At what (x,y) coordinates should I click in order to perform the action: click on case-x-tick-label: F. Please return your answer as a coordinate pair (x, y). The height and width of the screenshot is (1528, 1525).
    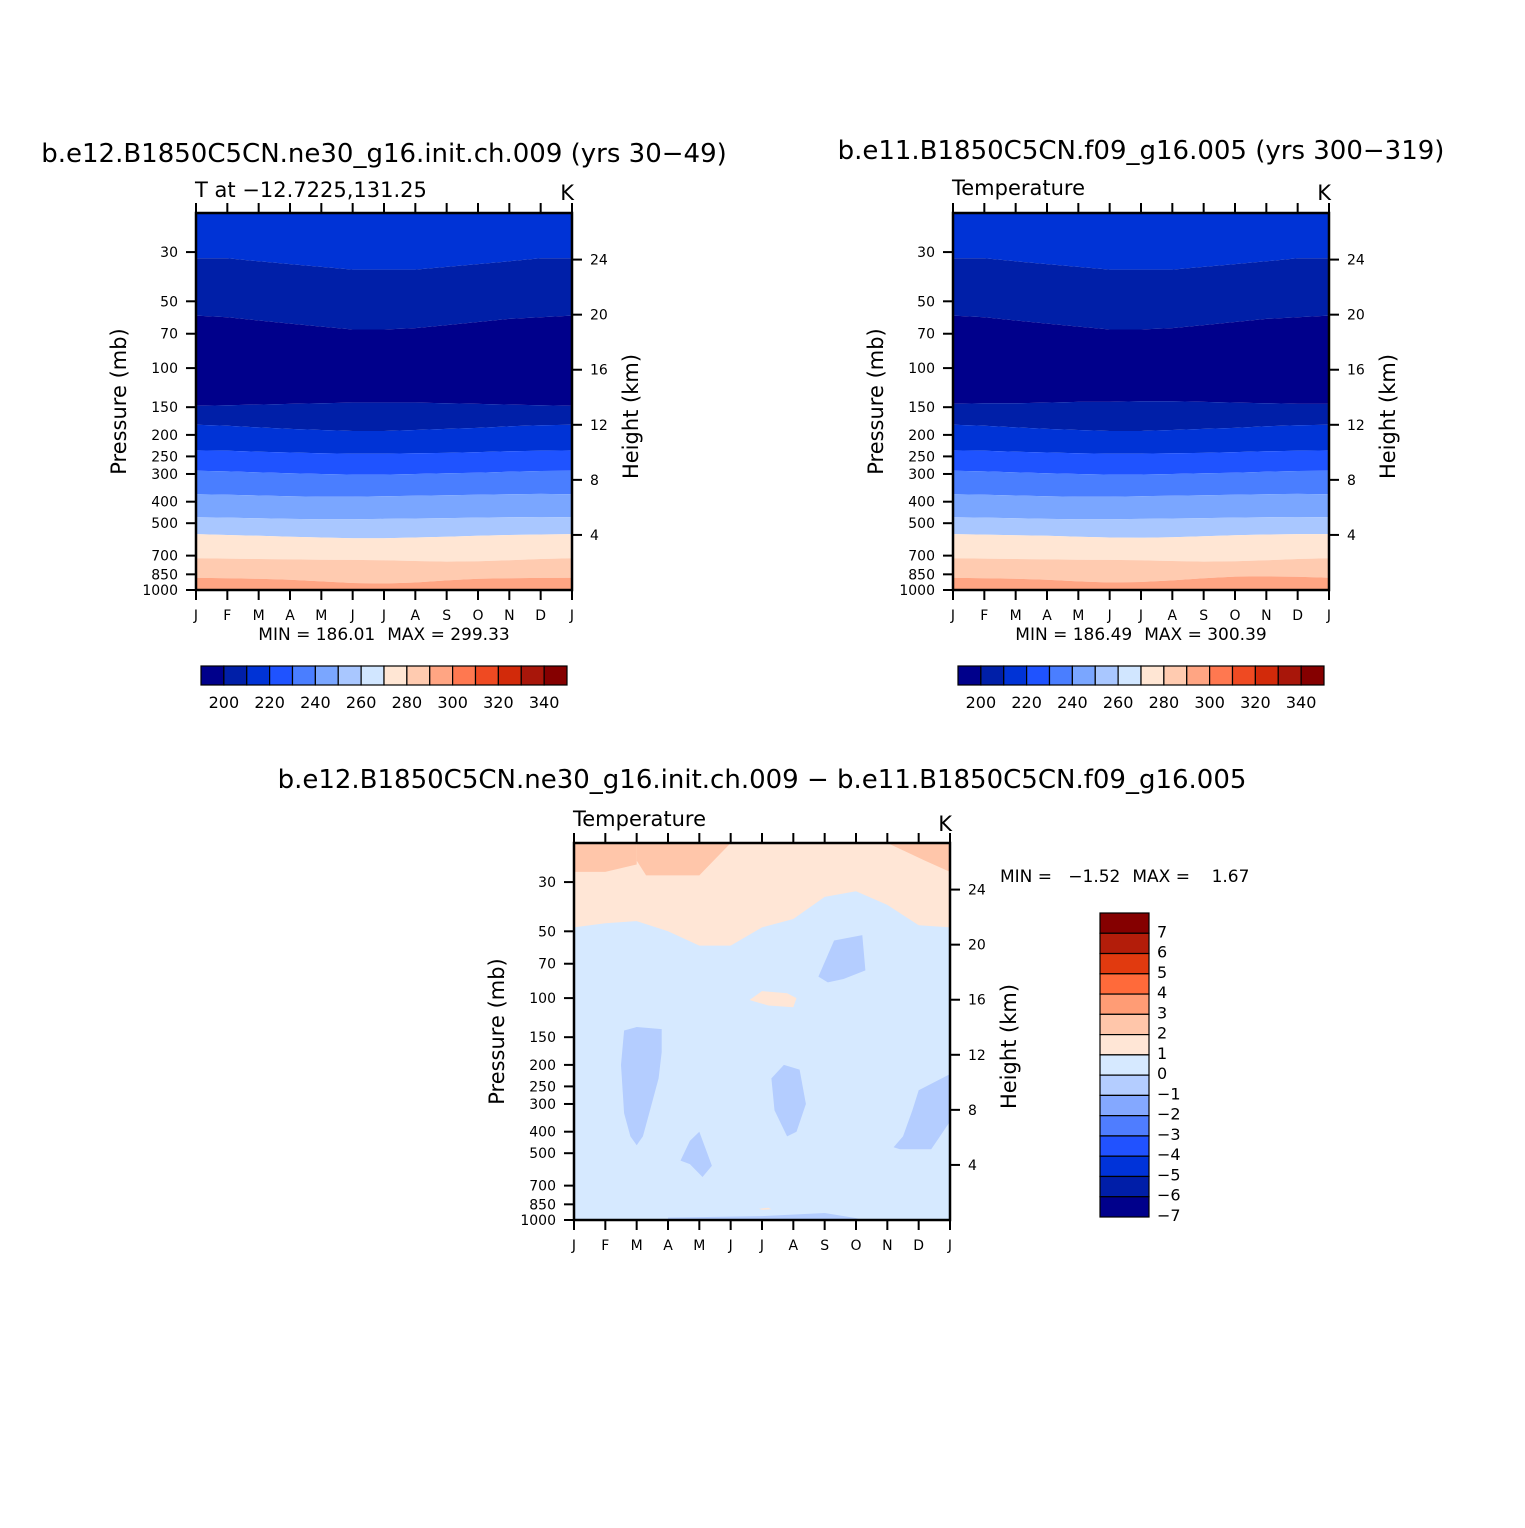
    Looking at the image, I should click on (227, 616).